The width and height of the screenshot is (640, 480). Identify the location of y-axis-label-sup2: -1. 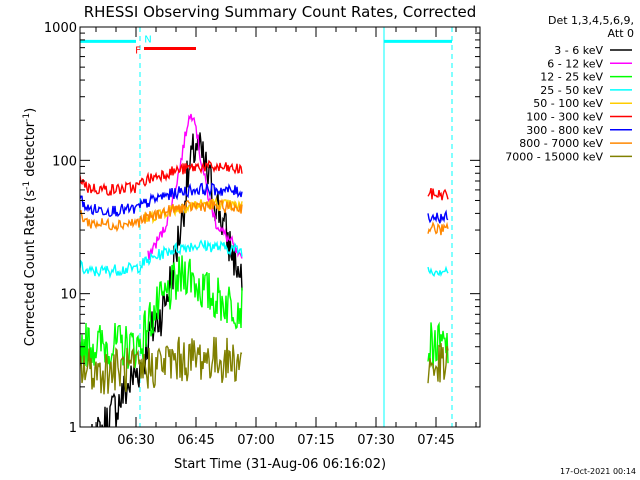
(27, 117).